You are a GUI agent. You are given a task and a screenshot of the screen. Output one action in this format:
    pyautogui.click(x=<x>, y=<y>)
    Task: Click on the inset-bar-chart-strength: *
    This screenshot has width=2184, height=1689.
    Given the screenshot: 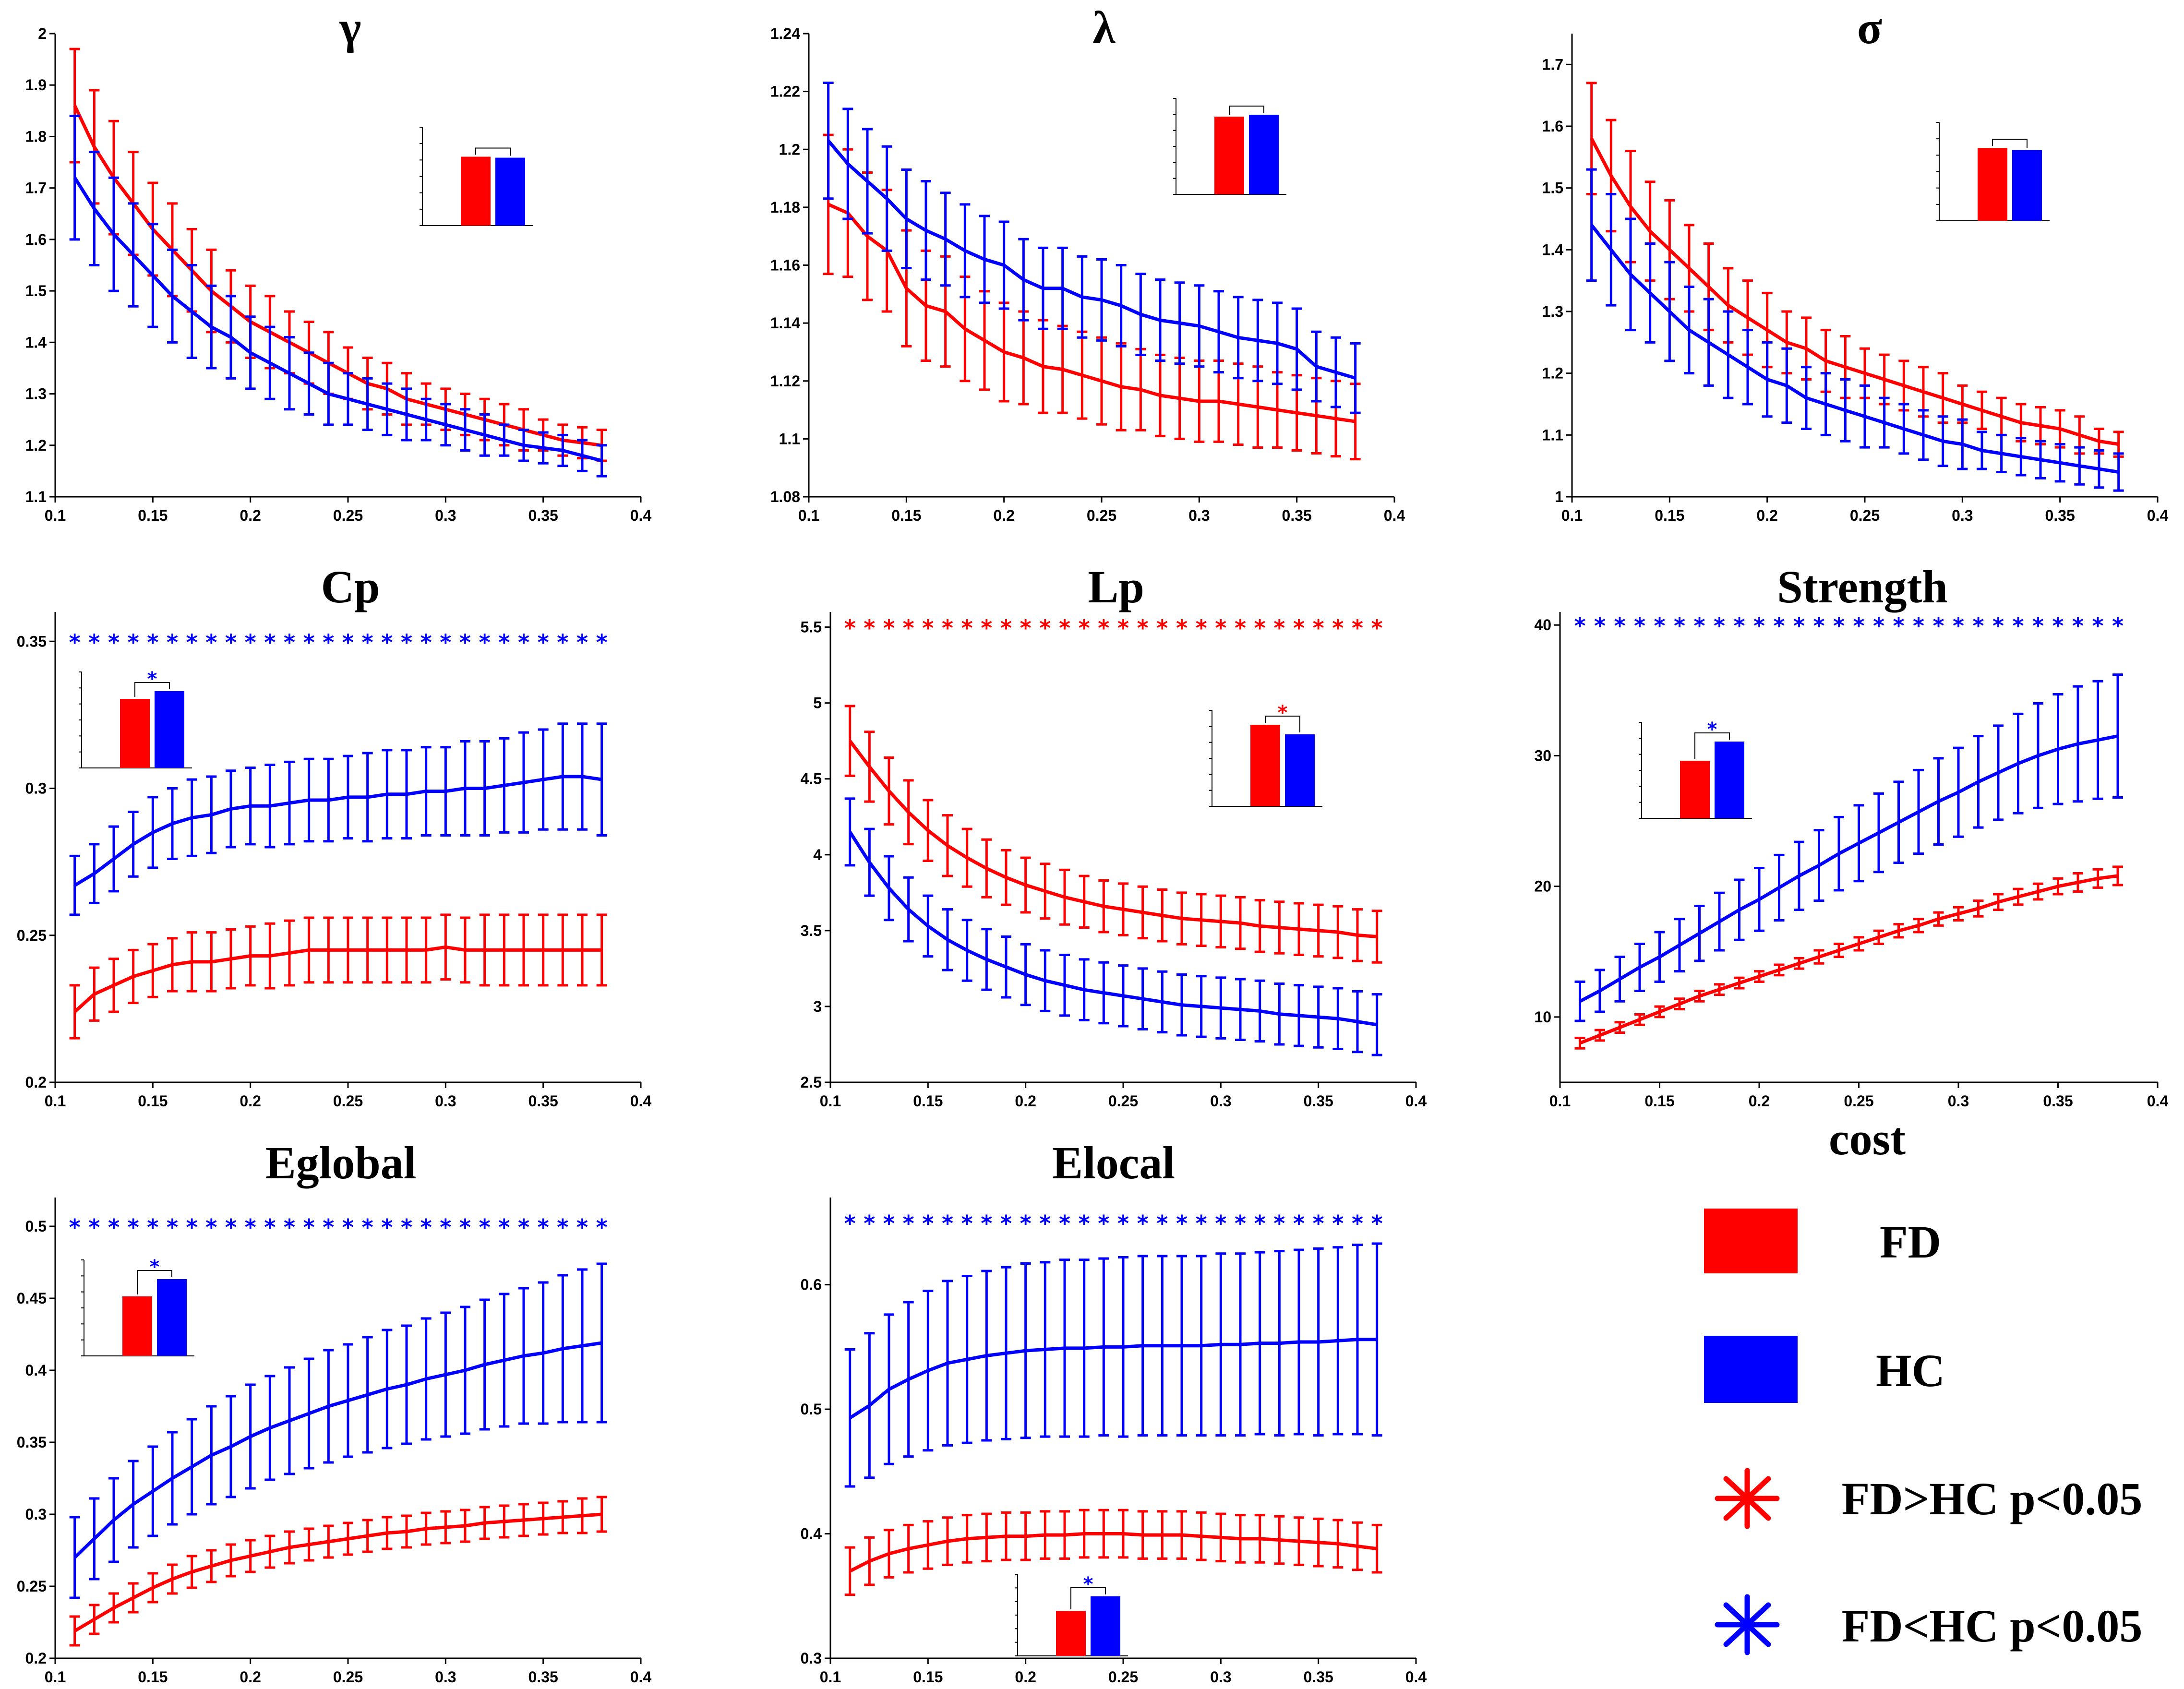 What is the action you would take?
    pyautogui.click(x=1695, y=769)
    